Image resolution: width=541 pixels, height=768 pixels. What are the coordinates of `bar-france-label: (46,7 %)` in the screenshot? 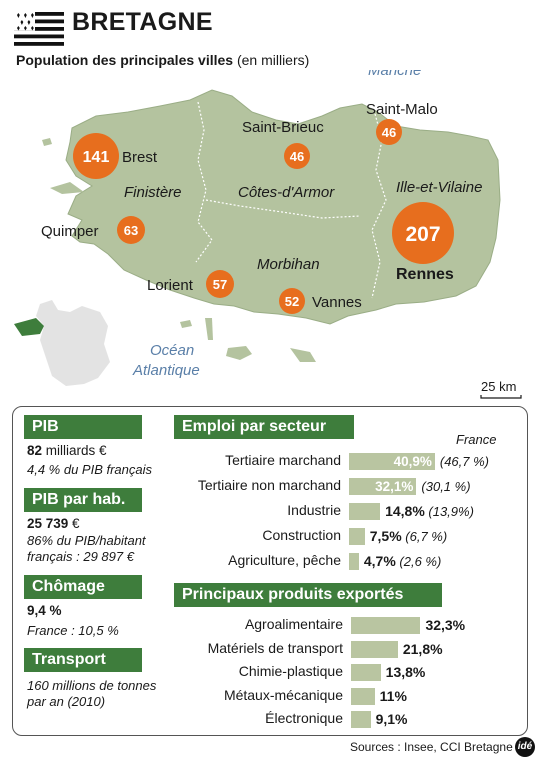 It's located at (464, 461).